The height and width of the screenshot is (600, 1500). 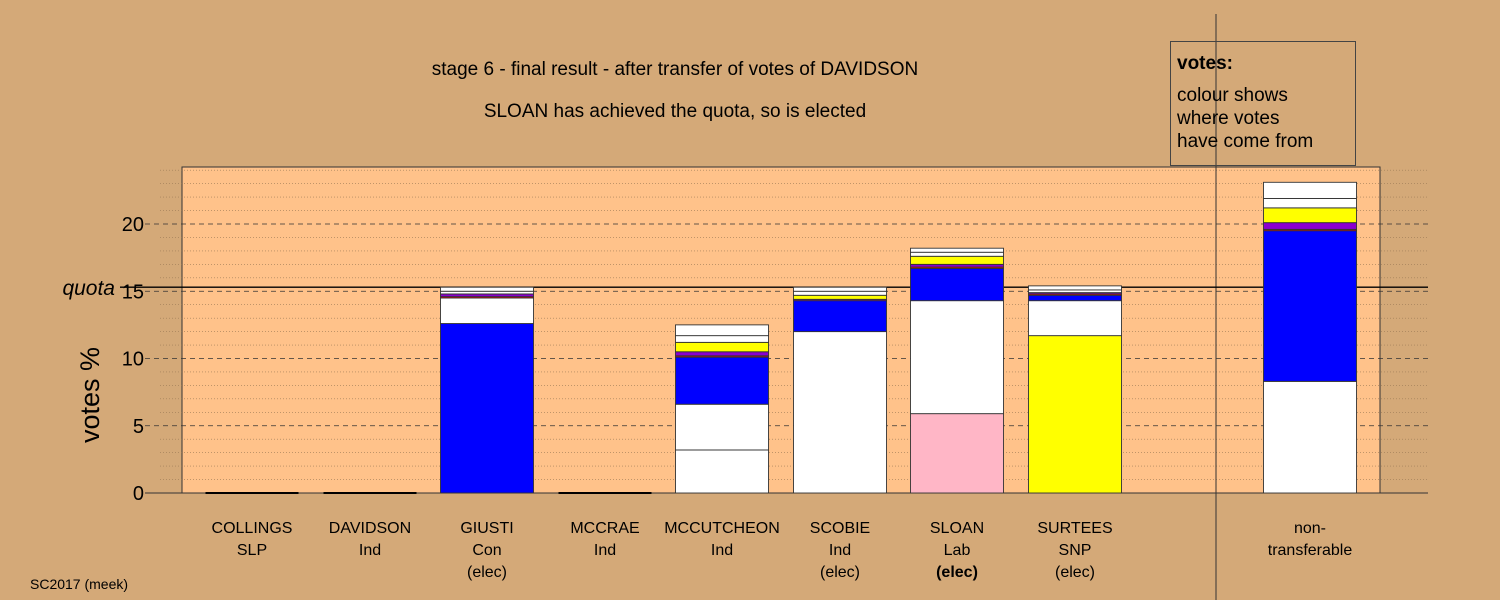 I want to click on candidate-name-label: GIUSTI, so click(x=486, y=528).